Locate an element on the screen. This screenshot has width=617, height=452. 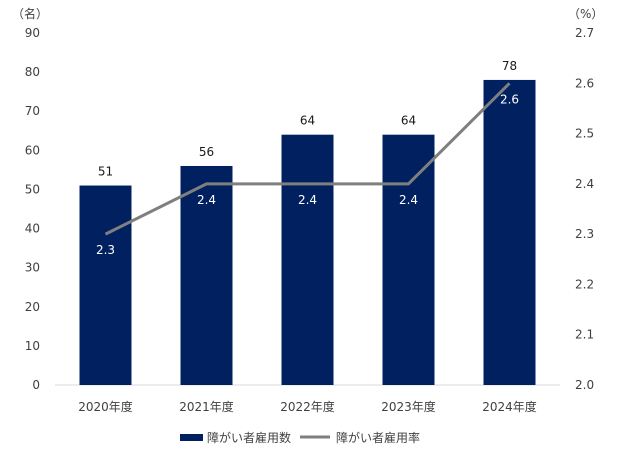
right-axis-unit: （%） is located at coordinates (585, 14).